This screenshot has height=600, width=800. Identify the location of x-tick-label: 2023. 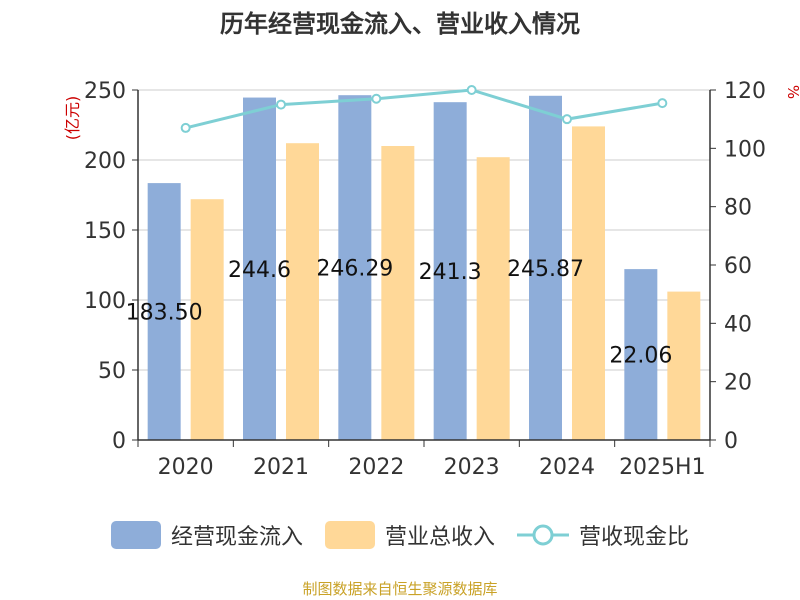
(472, 467).